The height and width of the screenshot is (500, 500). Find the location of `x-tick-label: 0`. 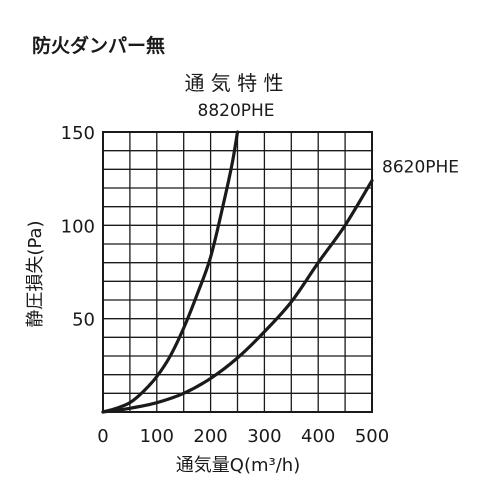

x-tick-label: 0 is located at coordinates (102, 436).